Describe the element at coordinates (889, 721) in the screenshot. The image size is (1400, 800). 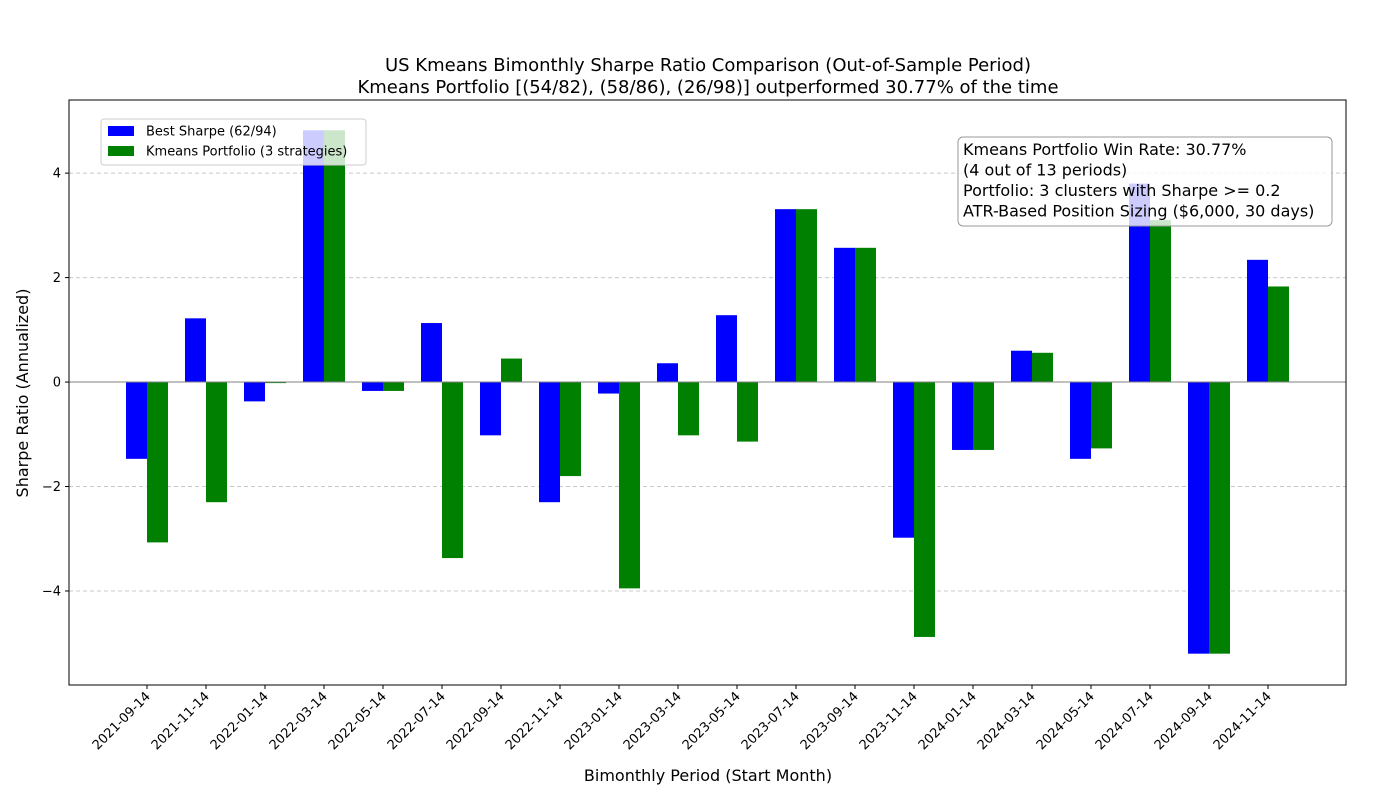
I see `x-tick-label: 2023-11-14` at that location.